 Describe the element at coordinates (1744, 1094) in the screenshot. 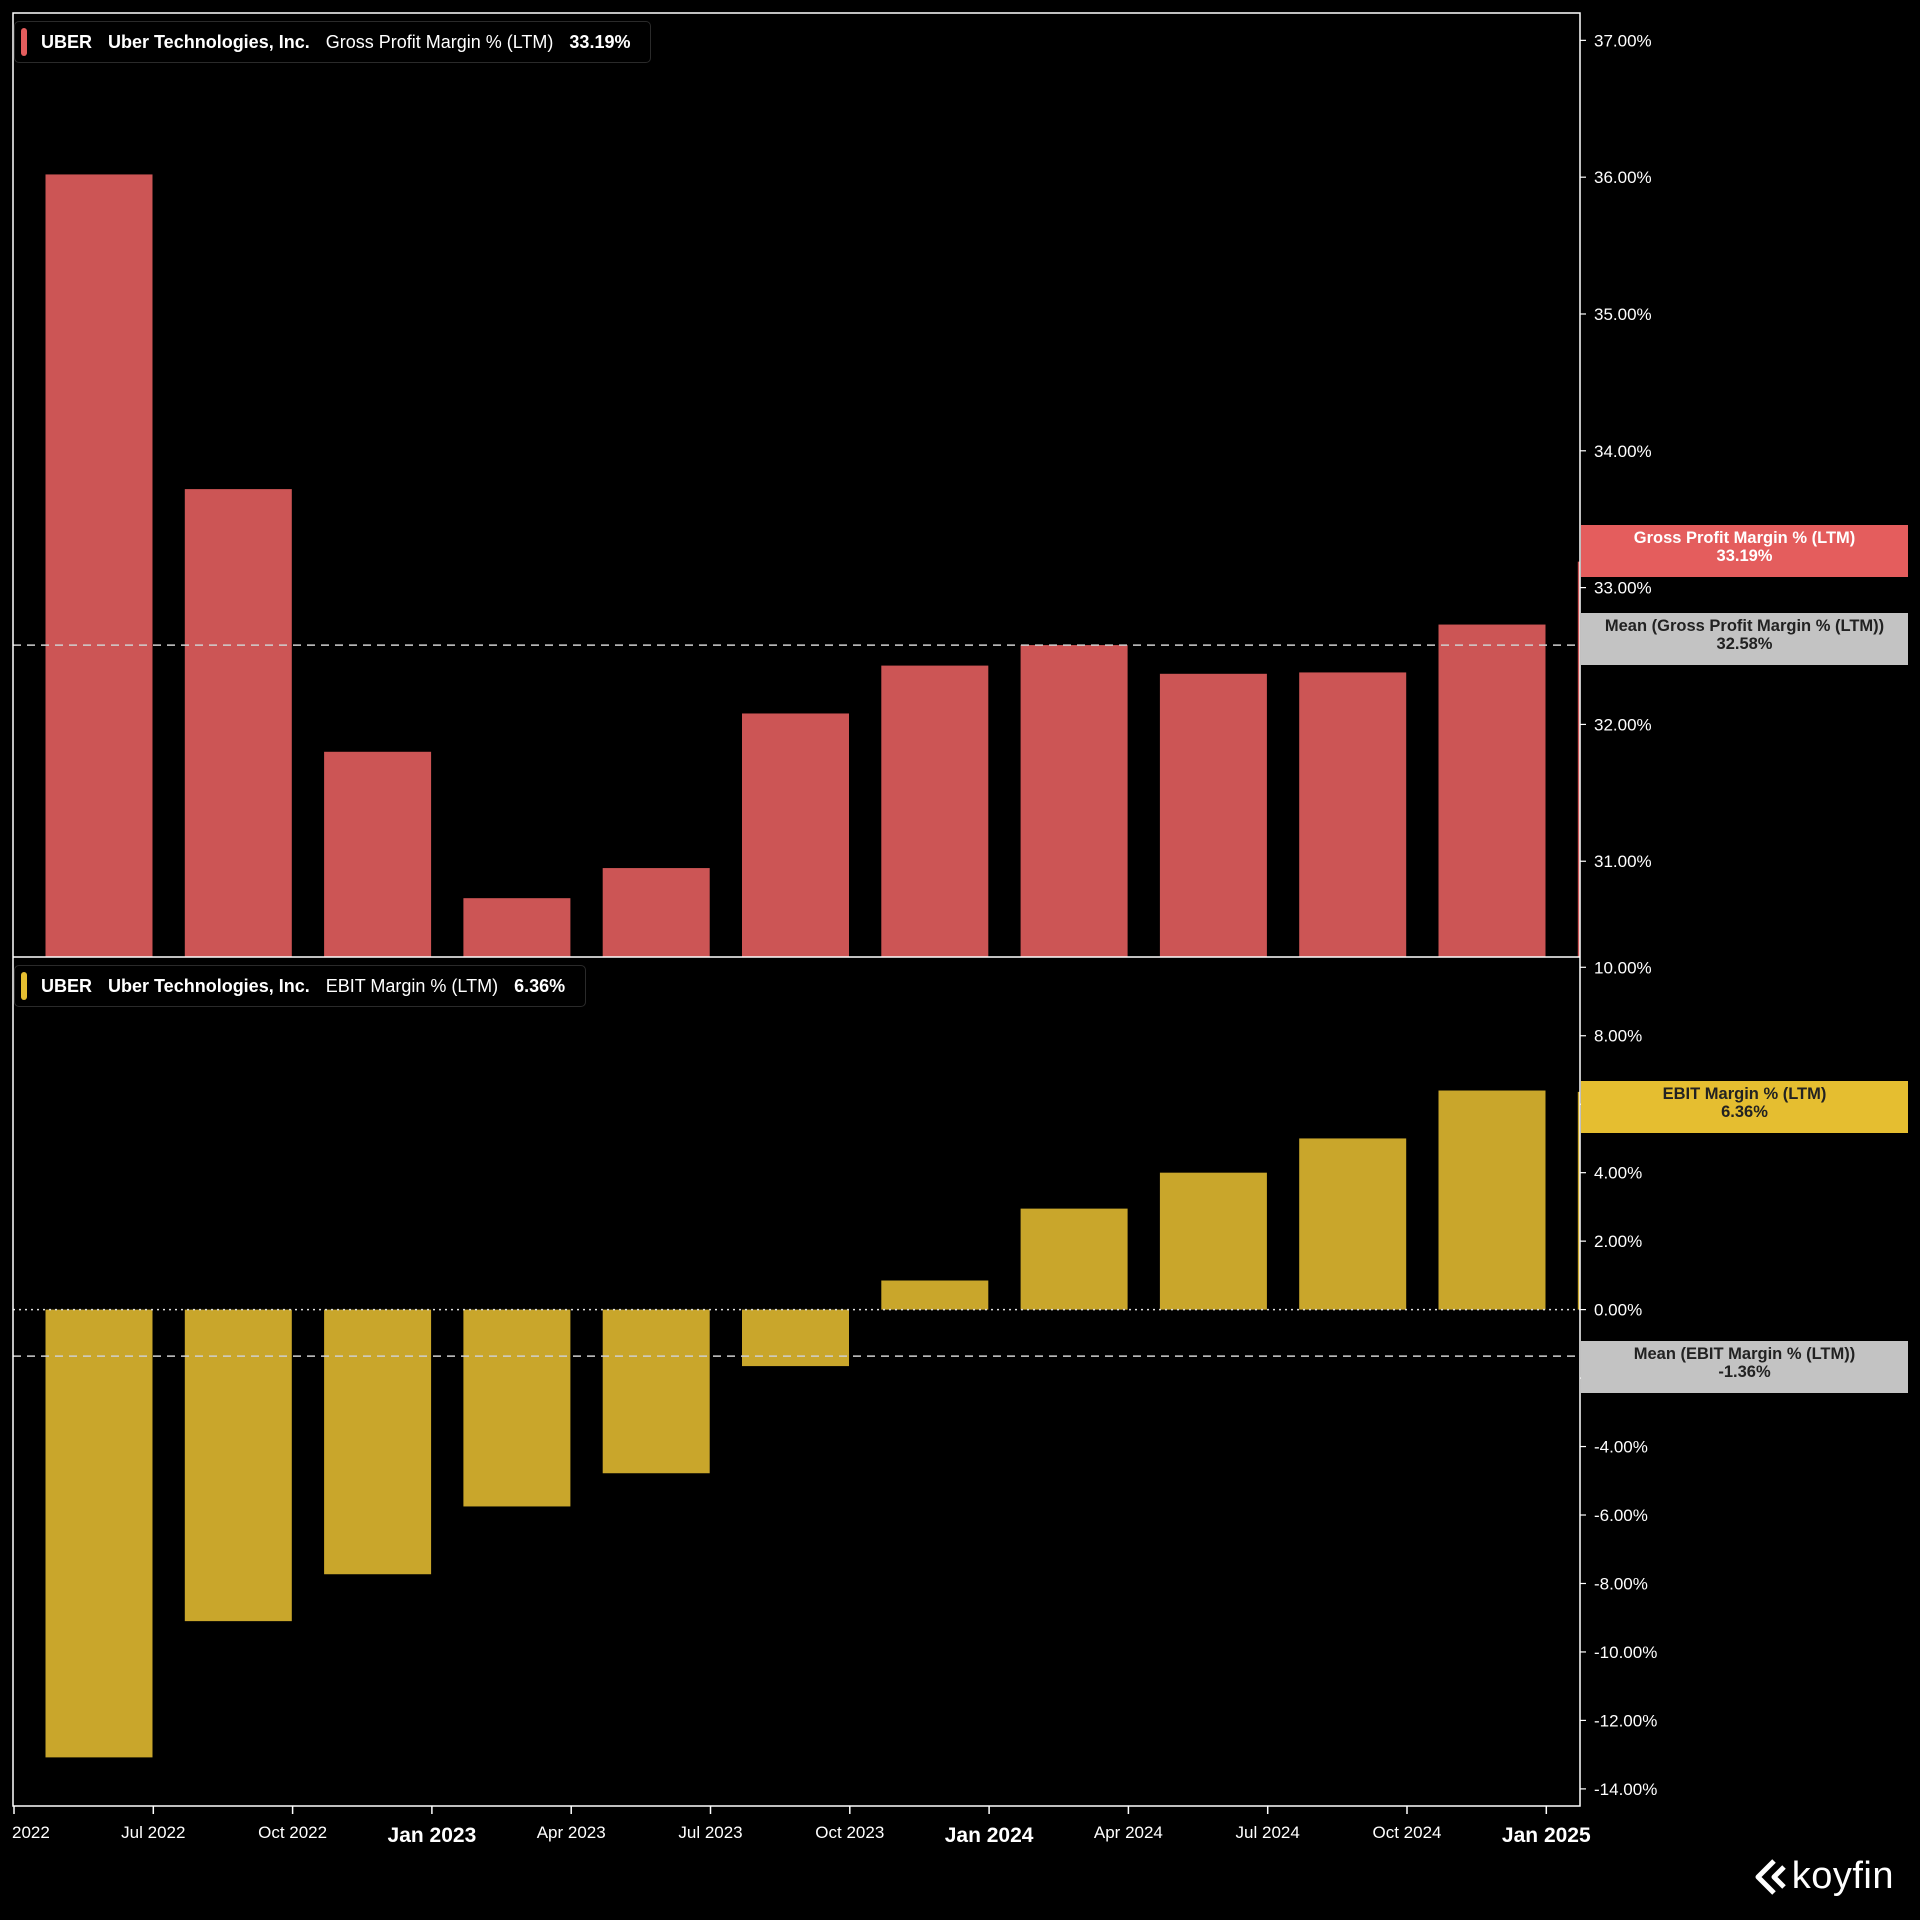

I see `value-tag-label: EBIT Margin % (LTM)` at that location.